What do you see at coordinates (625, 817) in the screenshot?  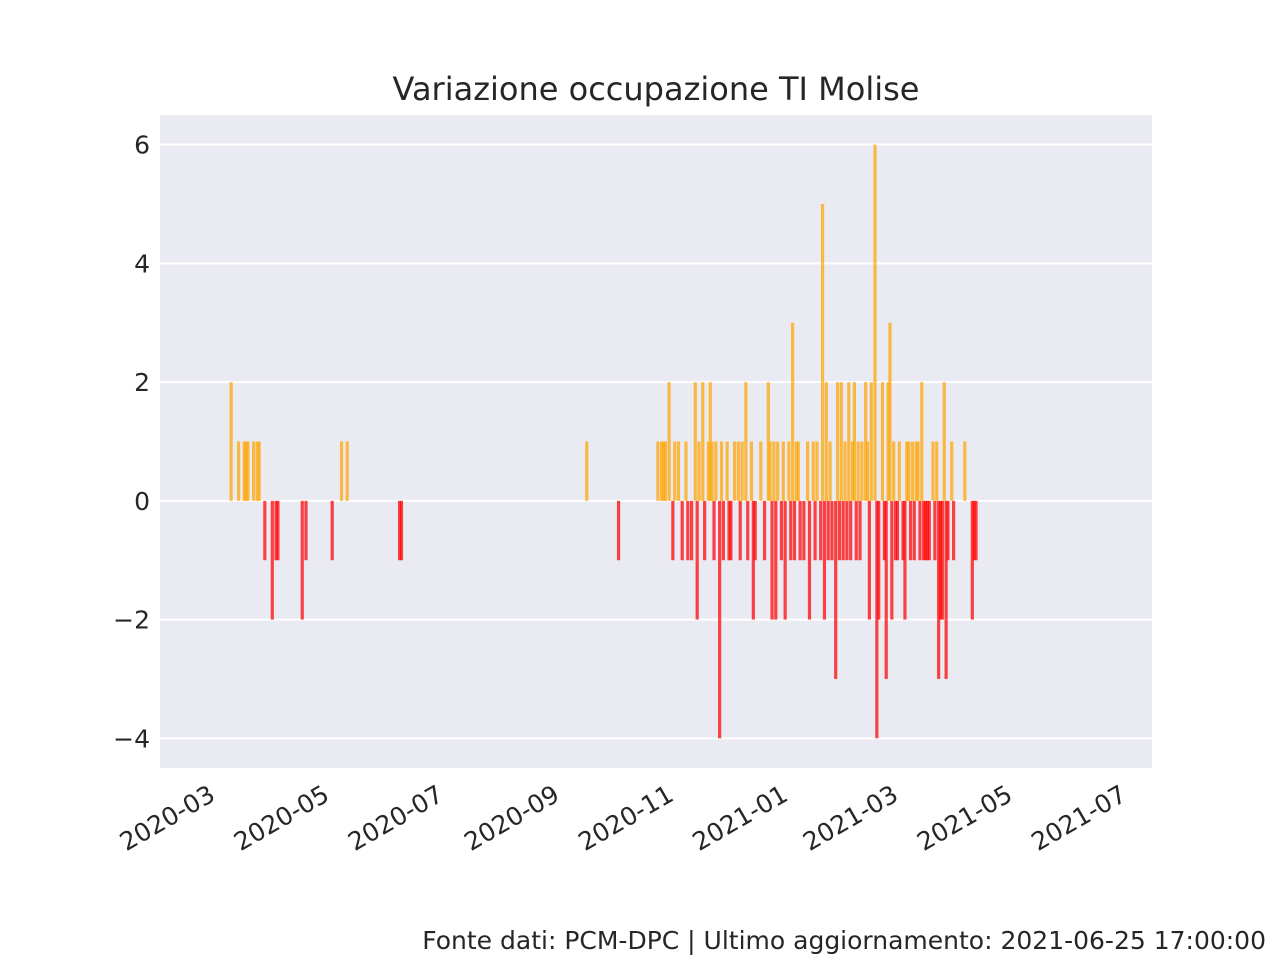 I see `x-tick-label: 2020-11` at bounding box center [625, 817].